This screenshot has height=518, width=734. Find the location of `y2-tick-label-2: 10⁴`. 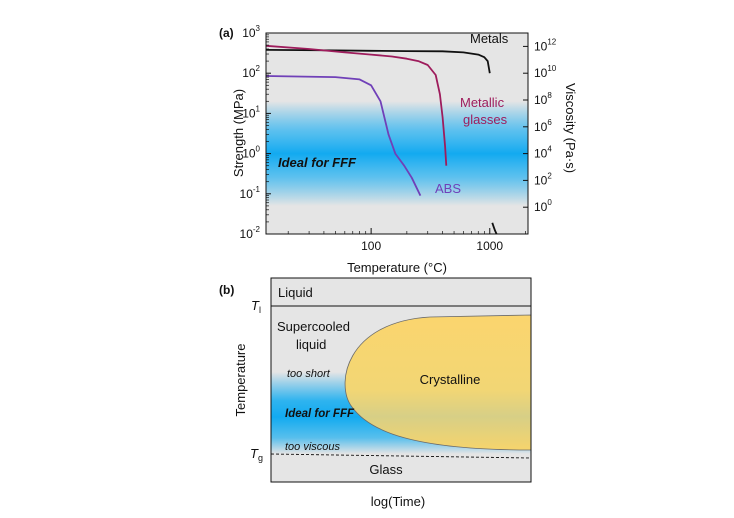

y2-tick-label-2: 10⁴ is located at coordinates (543, 153).